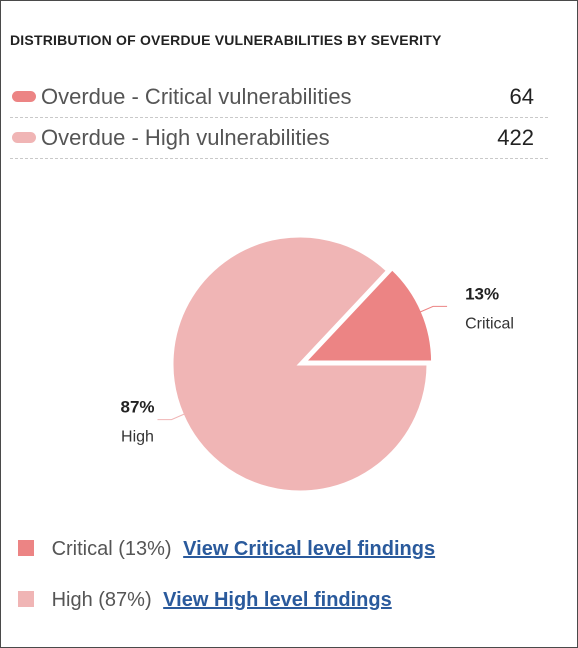 The height and width of the screenshot is (648, 578). I want to click on legend-swatch-critical, so click(26, 548).